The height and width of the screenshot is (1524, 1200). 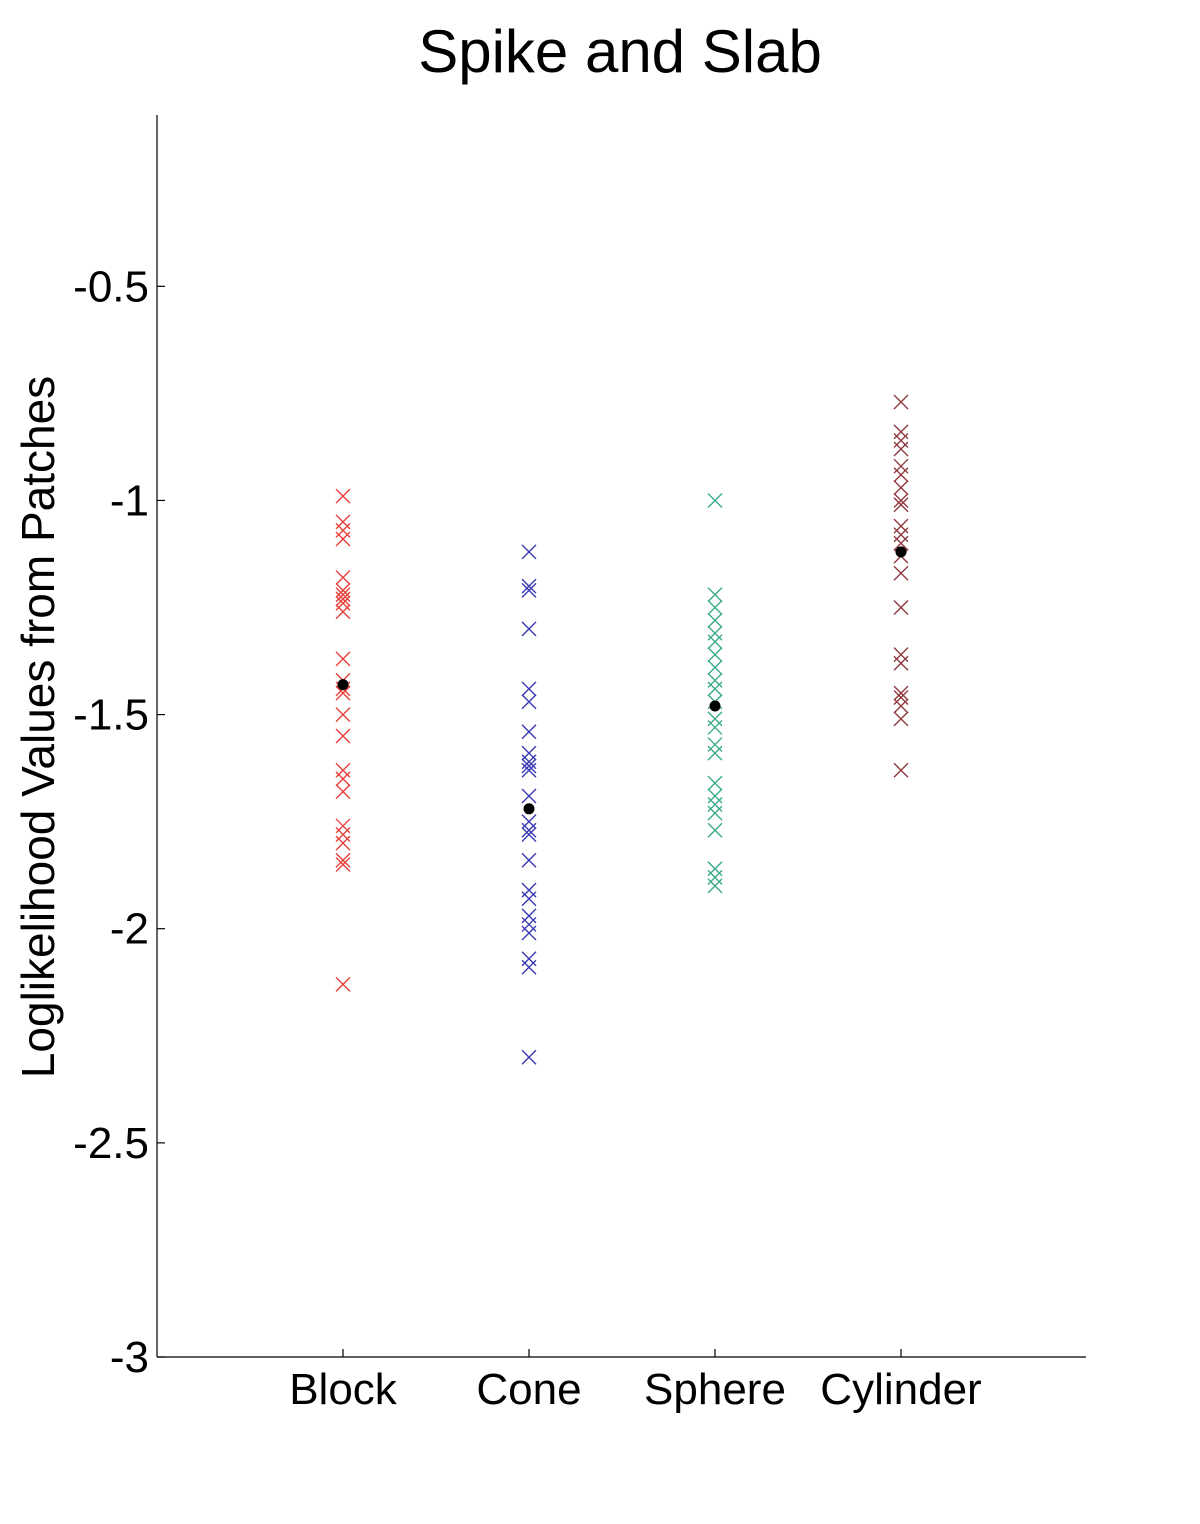 I want to click on mean-marker-cone, so click(x=529, y=809).